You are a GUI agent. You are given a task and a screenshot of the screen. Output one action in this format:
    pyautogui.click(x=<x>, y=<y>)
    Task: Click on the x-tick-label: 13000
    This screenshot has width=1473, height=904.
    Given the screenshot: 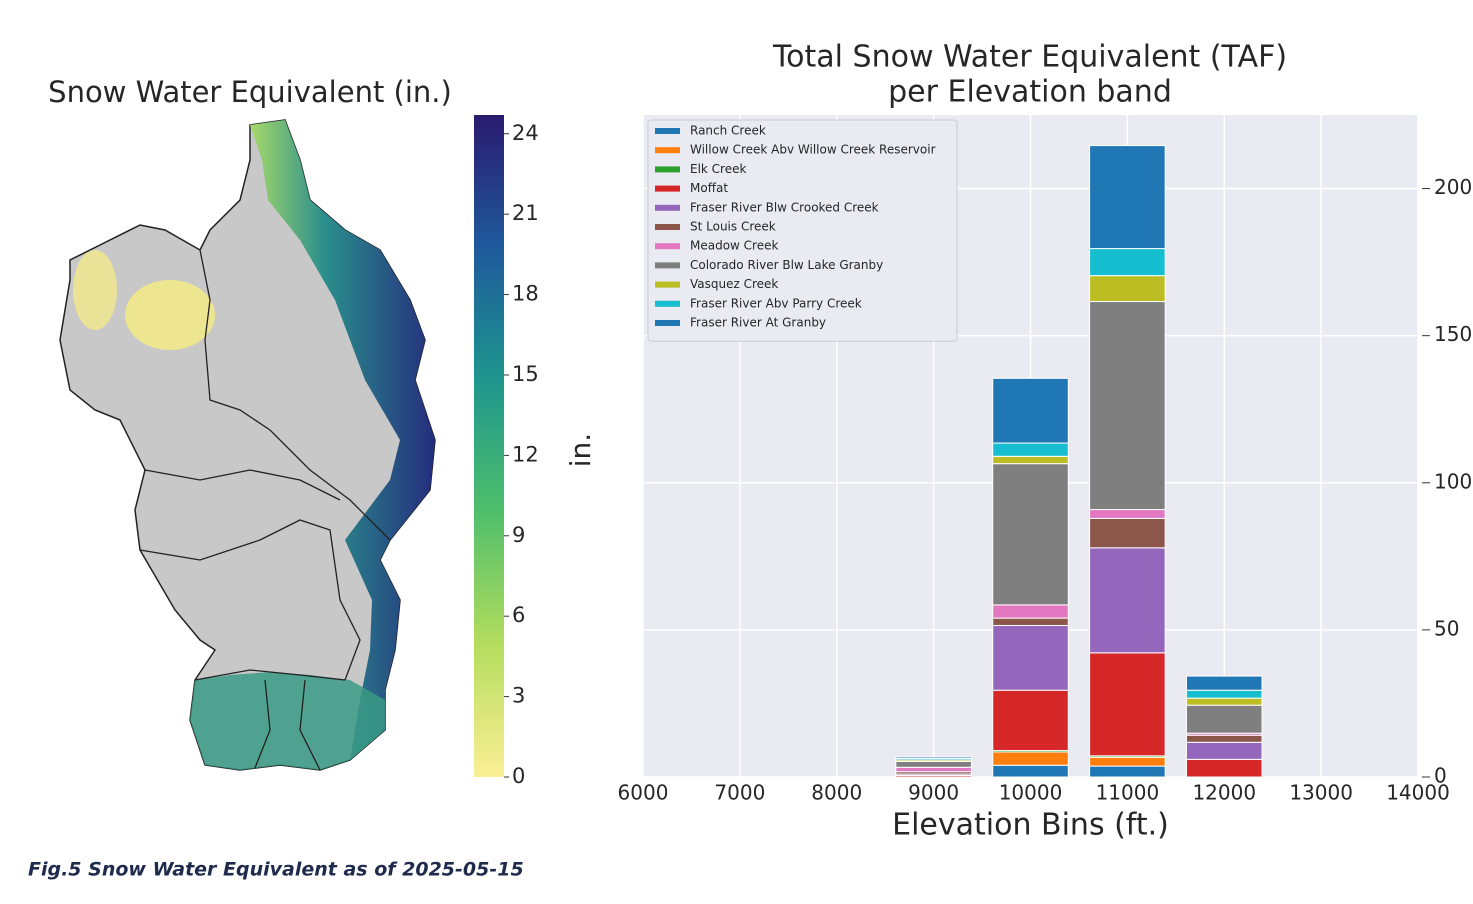 What is the action you would take?
    pyautogui.click(x=1321, y=793)
    